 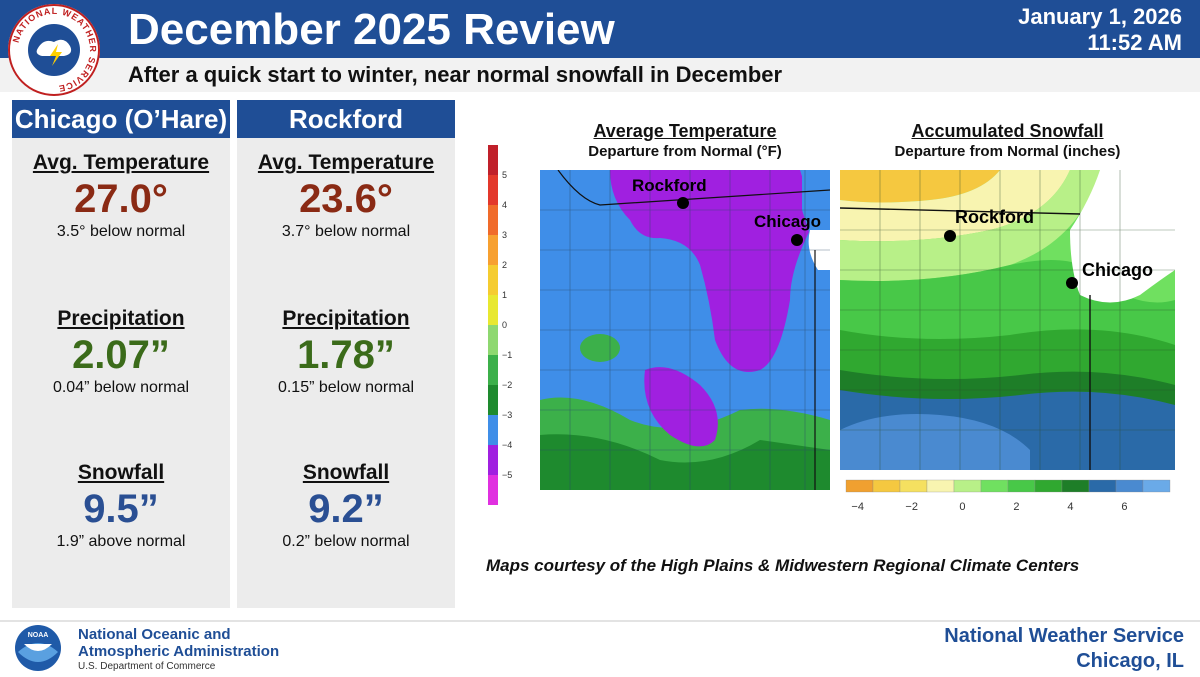 I want to click on rockford-label: Rockford, so click(x=669, y=185).